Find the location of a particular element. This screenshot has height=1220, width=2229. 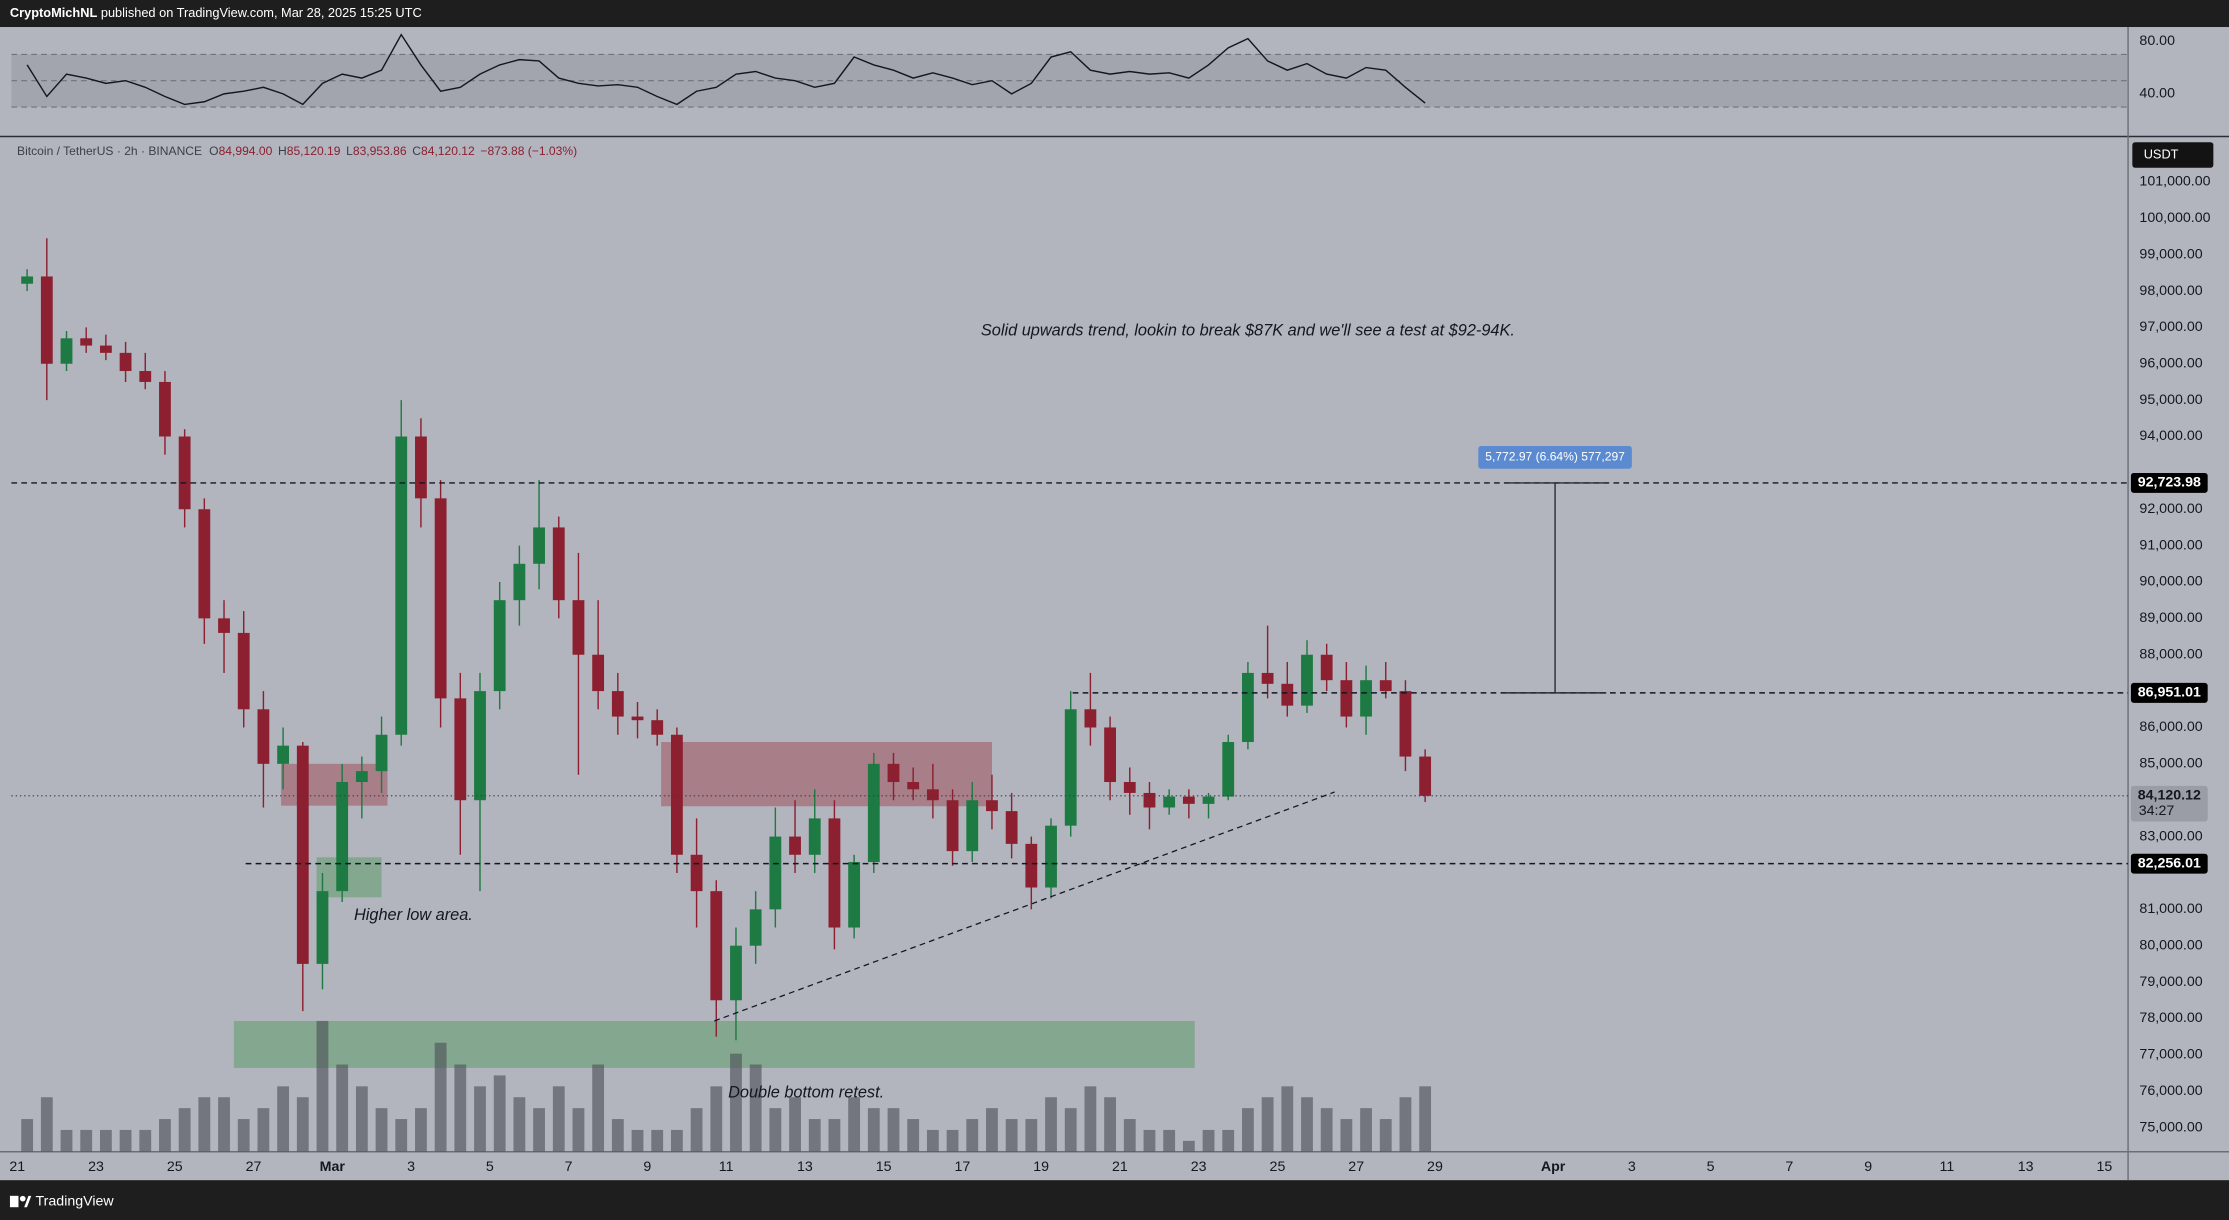

ohlc-name: L is located at coordinates (349, 151).